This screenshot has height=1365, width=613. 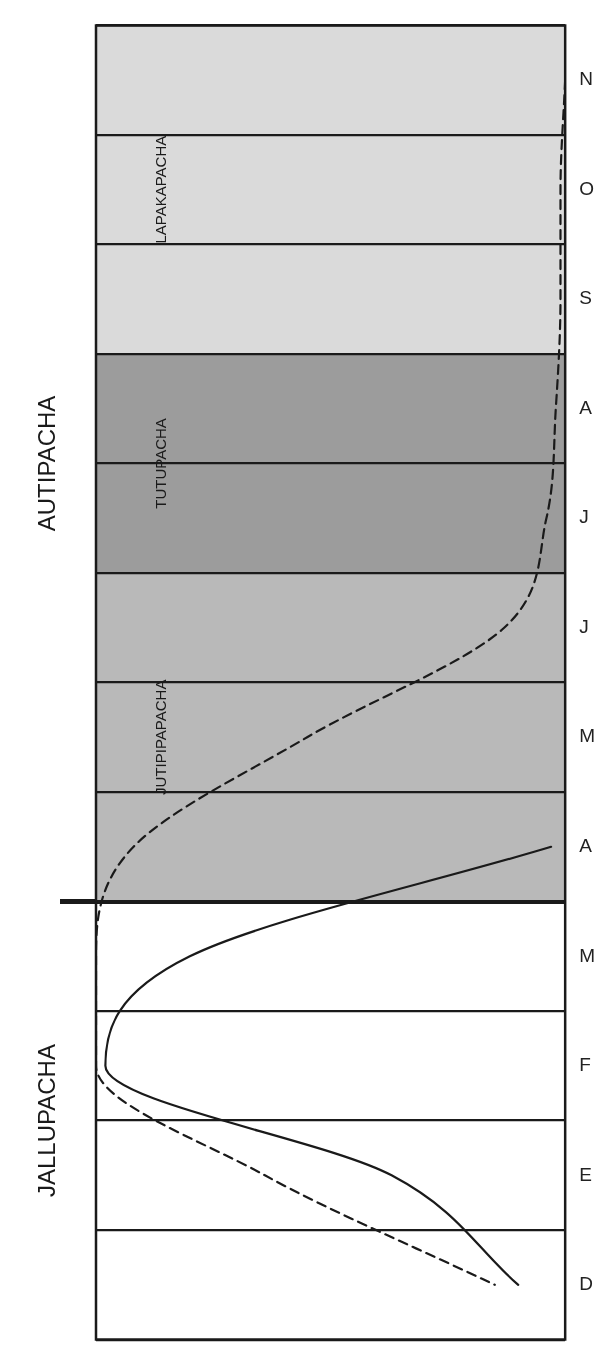 I want to click on y-tick-label: E, so click(x=585, y=1174).